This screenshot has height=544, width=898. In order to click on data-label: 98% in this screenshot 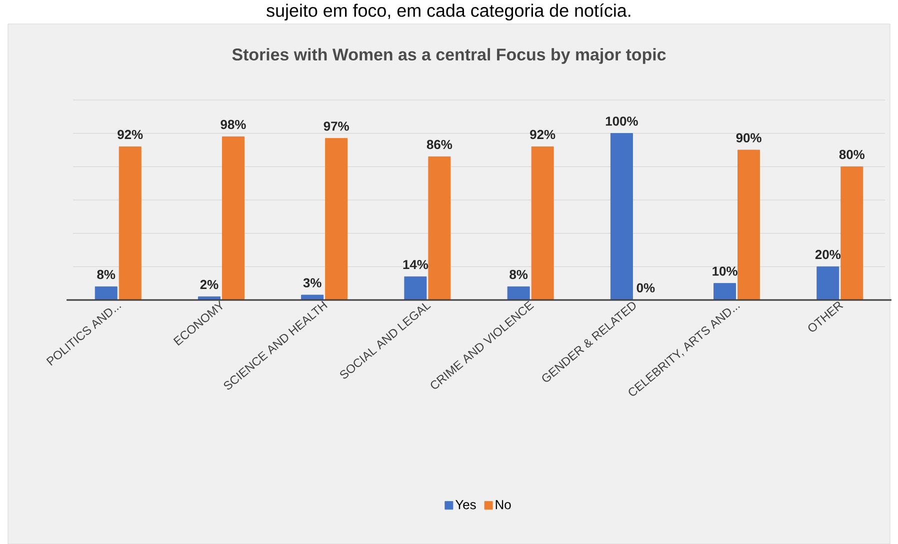, I will do `click(233, 124)`.